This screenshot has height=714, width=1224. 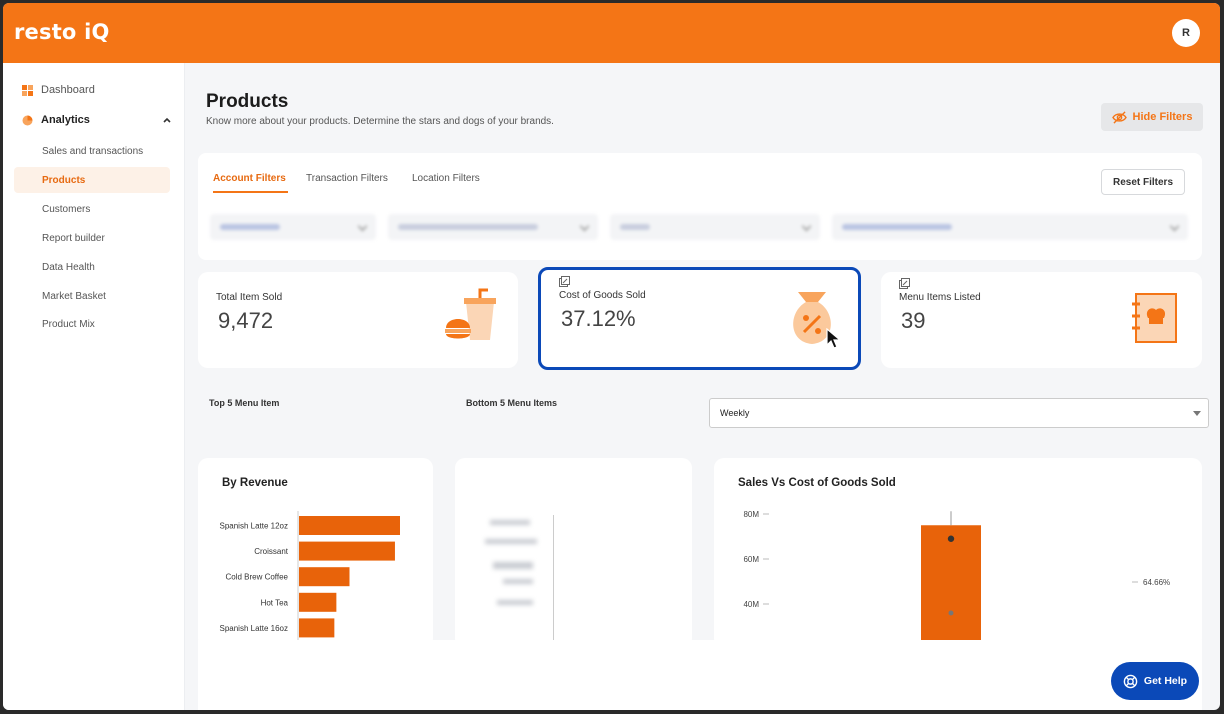 I want to click on lifebuoy-icon, so click(x=1130, y=681).